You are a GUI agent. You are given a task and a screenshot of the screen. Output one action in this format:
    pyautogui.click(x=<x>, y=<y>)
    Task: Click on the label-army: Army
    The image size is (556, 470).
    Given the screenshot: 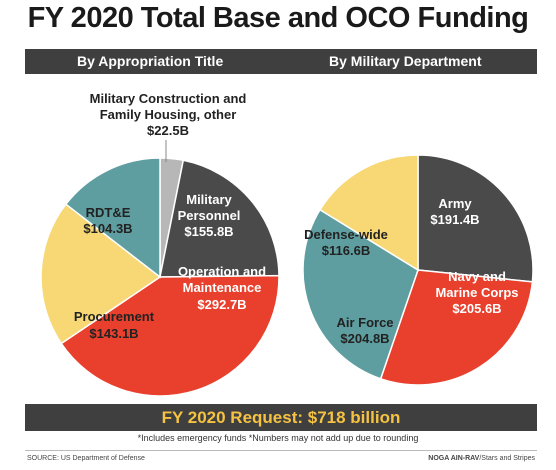 What is the action you would take?
    pyautogui.click(x=455, y=203)
    